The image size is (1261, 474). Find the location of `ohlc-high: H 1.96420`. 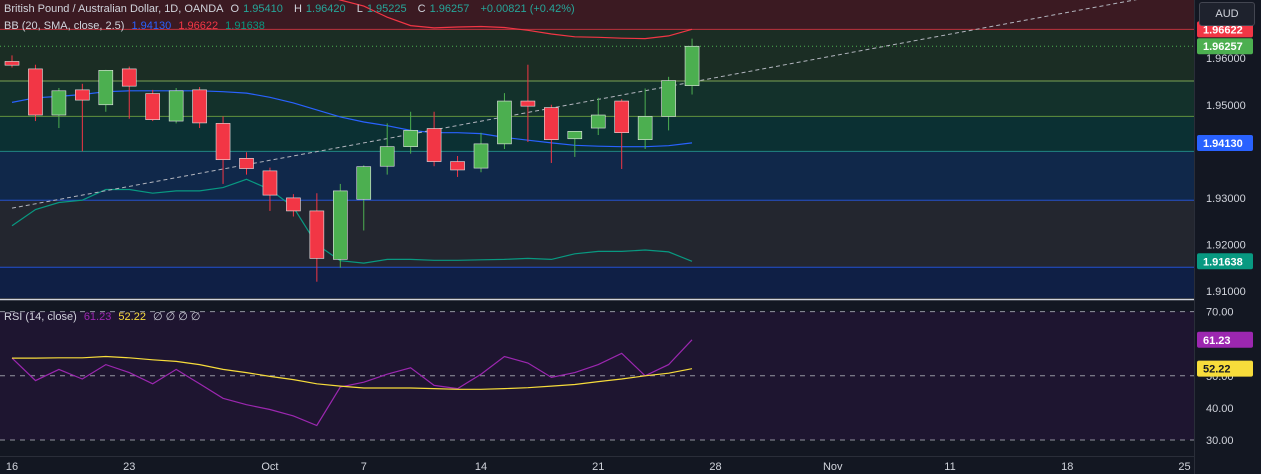

ohlc-high: H 1.96420 is located at coordinates (319, 9).